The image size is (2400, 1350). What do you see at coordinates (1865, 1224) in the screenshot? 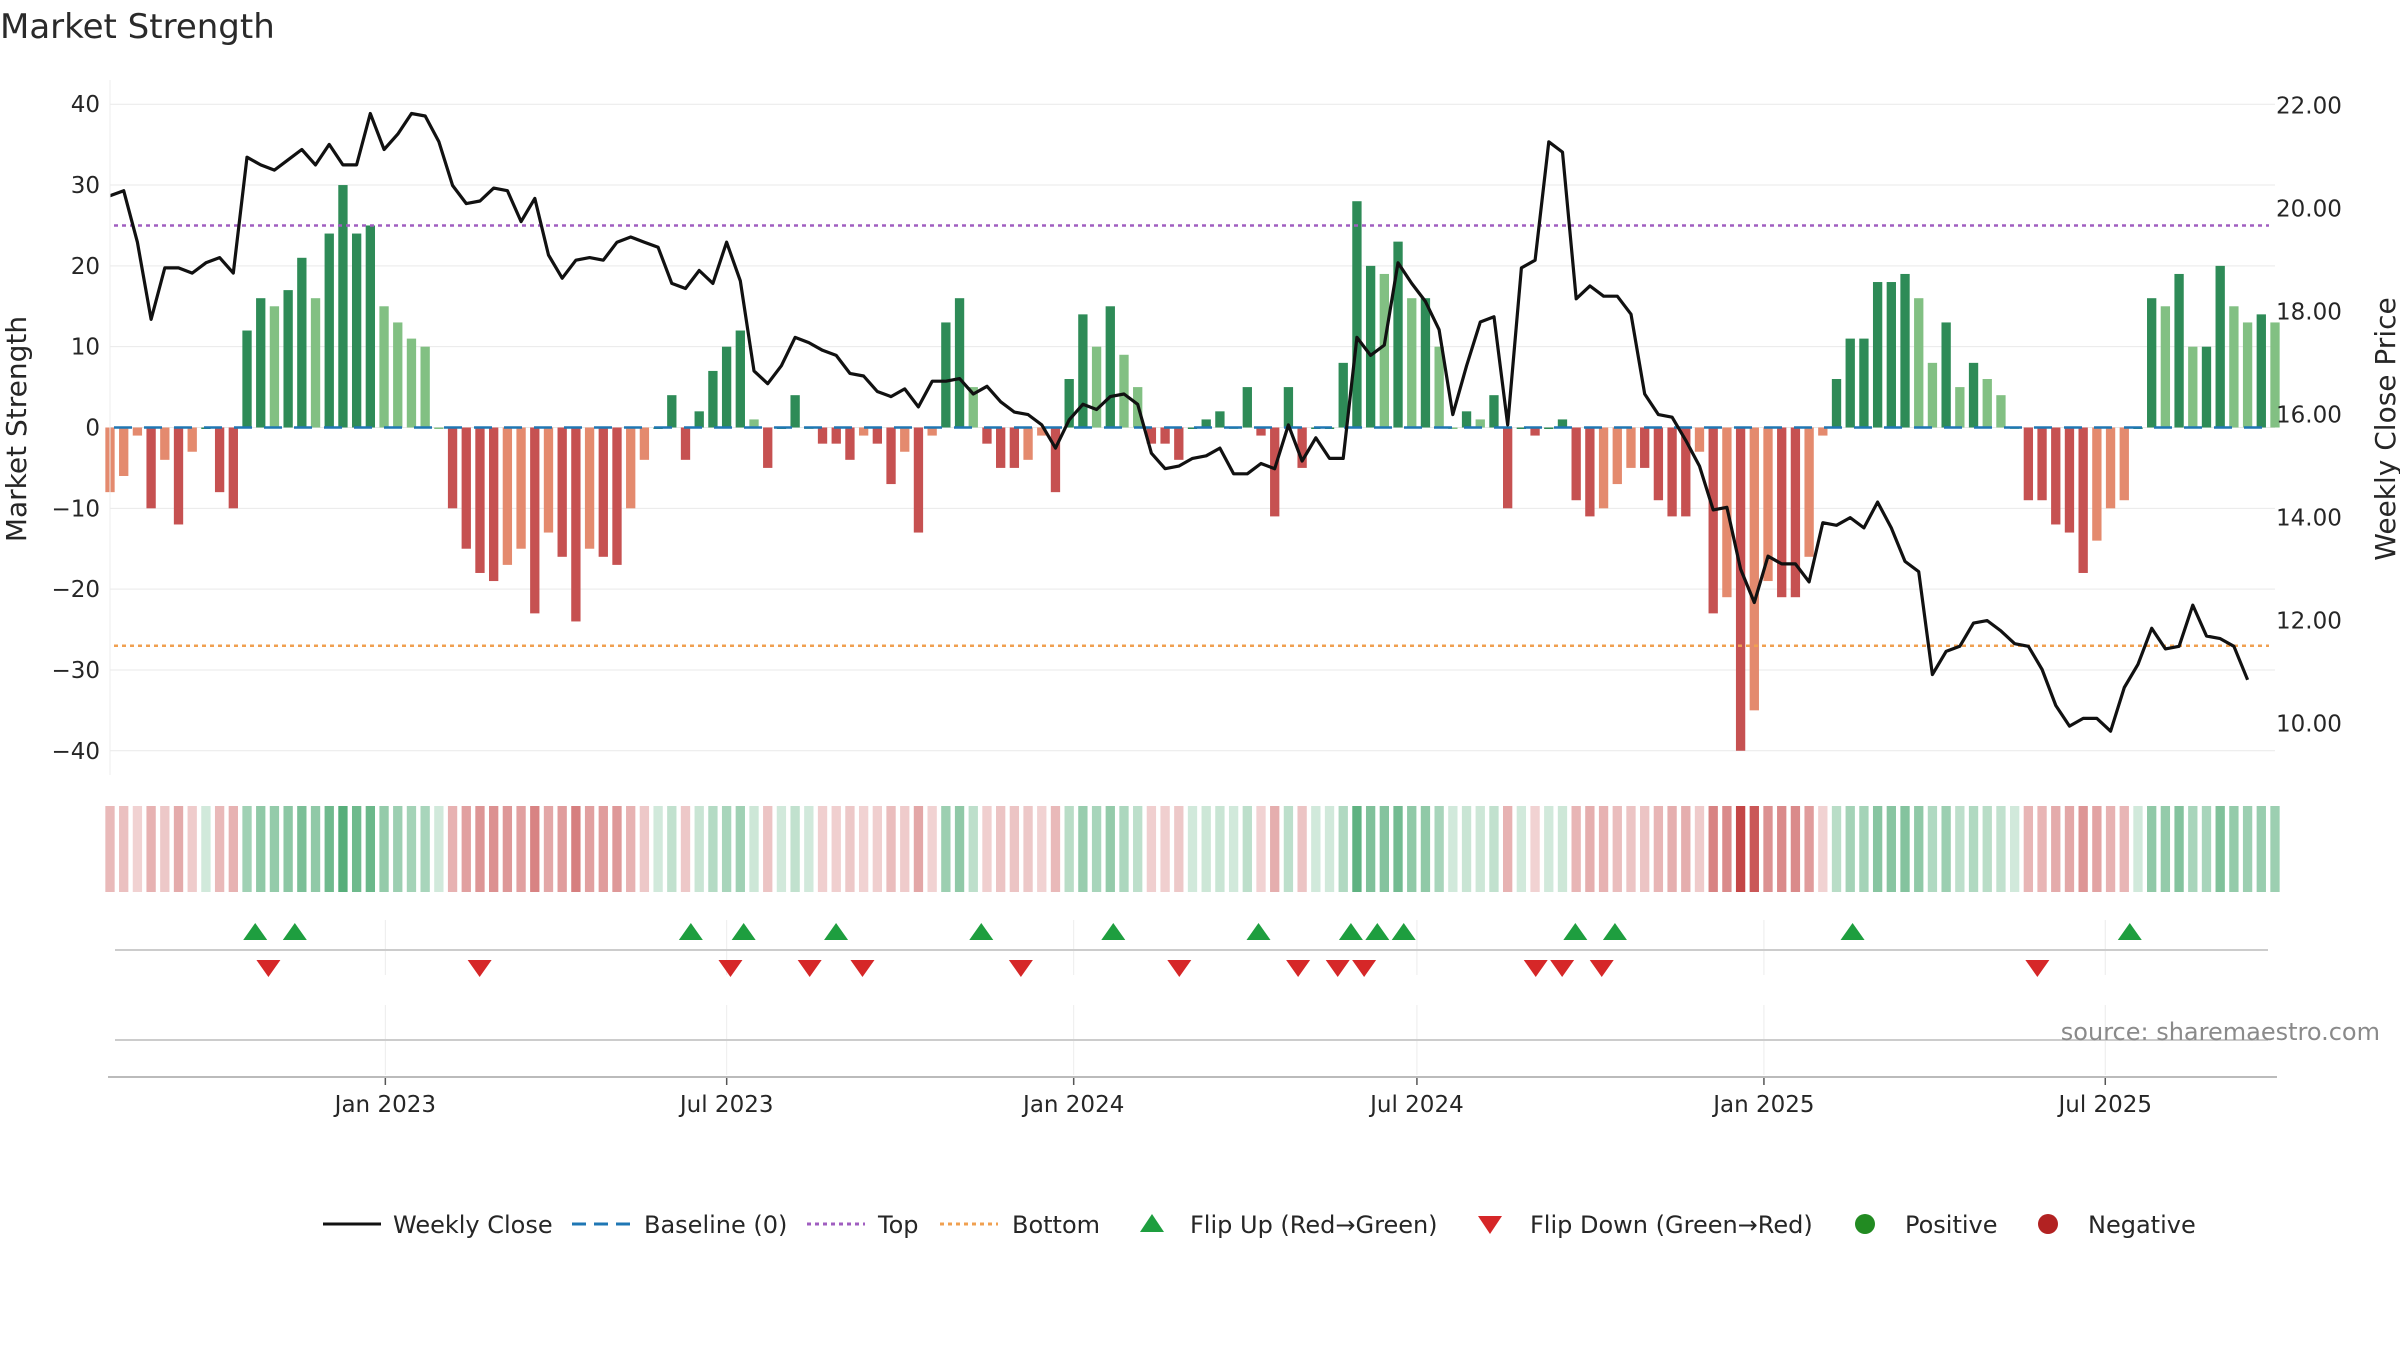
I see `legend-positive-icon` at bounding box center [1865, 1224].